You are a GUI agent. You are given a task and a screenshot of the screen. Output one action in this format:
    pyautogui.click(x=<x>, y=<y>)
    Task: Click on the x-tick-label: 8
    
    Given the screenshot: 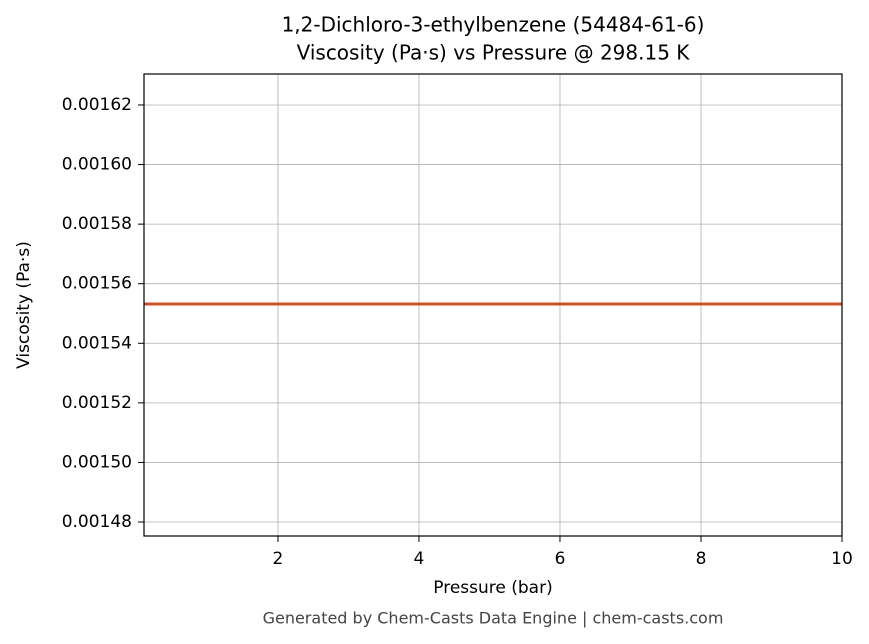 What is the action you would take?
    pyautogui.click(x=701, y=559)
    